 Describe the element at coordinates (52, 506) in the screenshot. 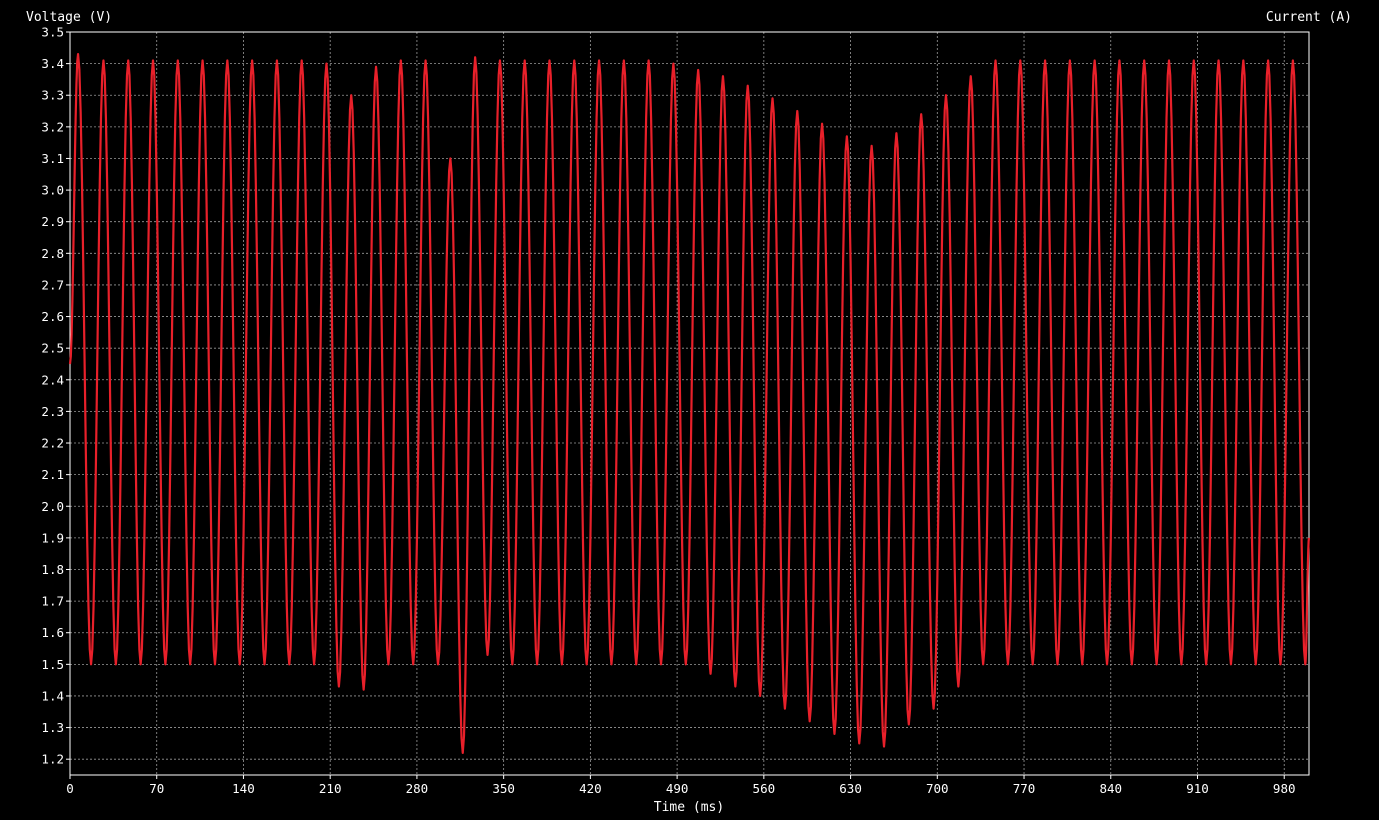

I see `y-tick-label: 2.0` at that location.